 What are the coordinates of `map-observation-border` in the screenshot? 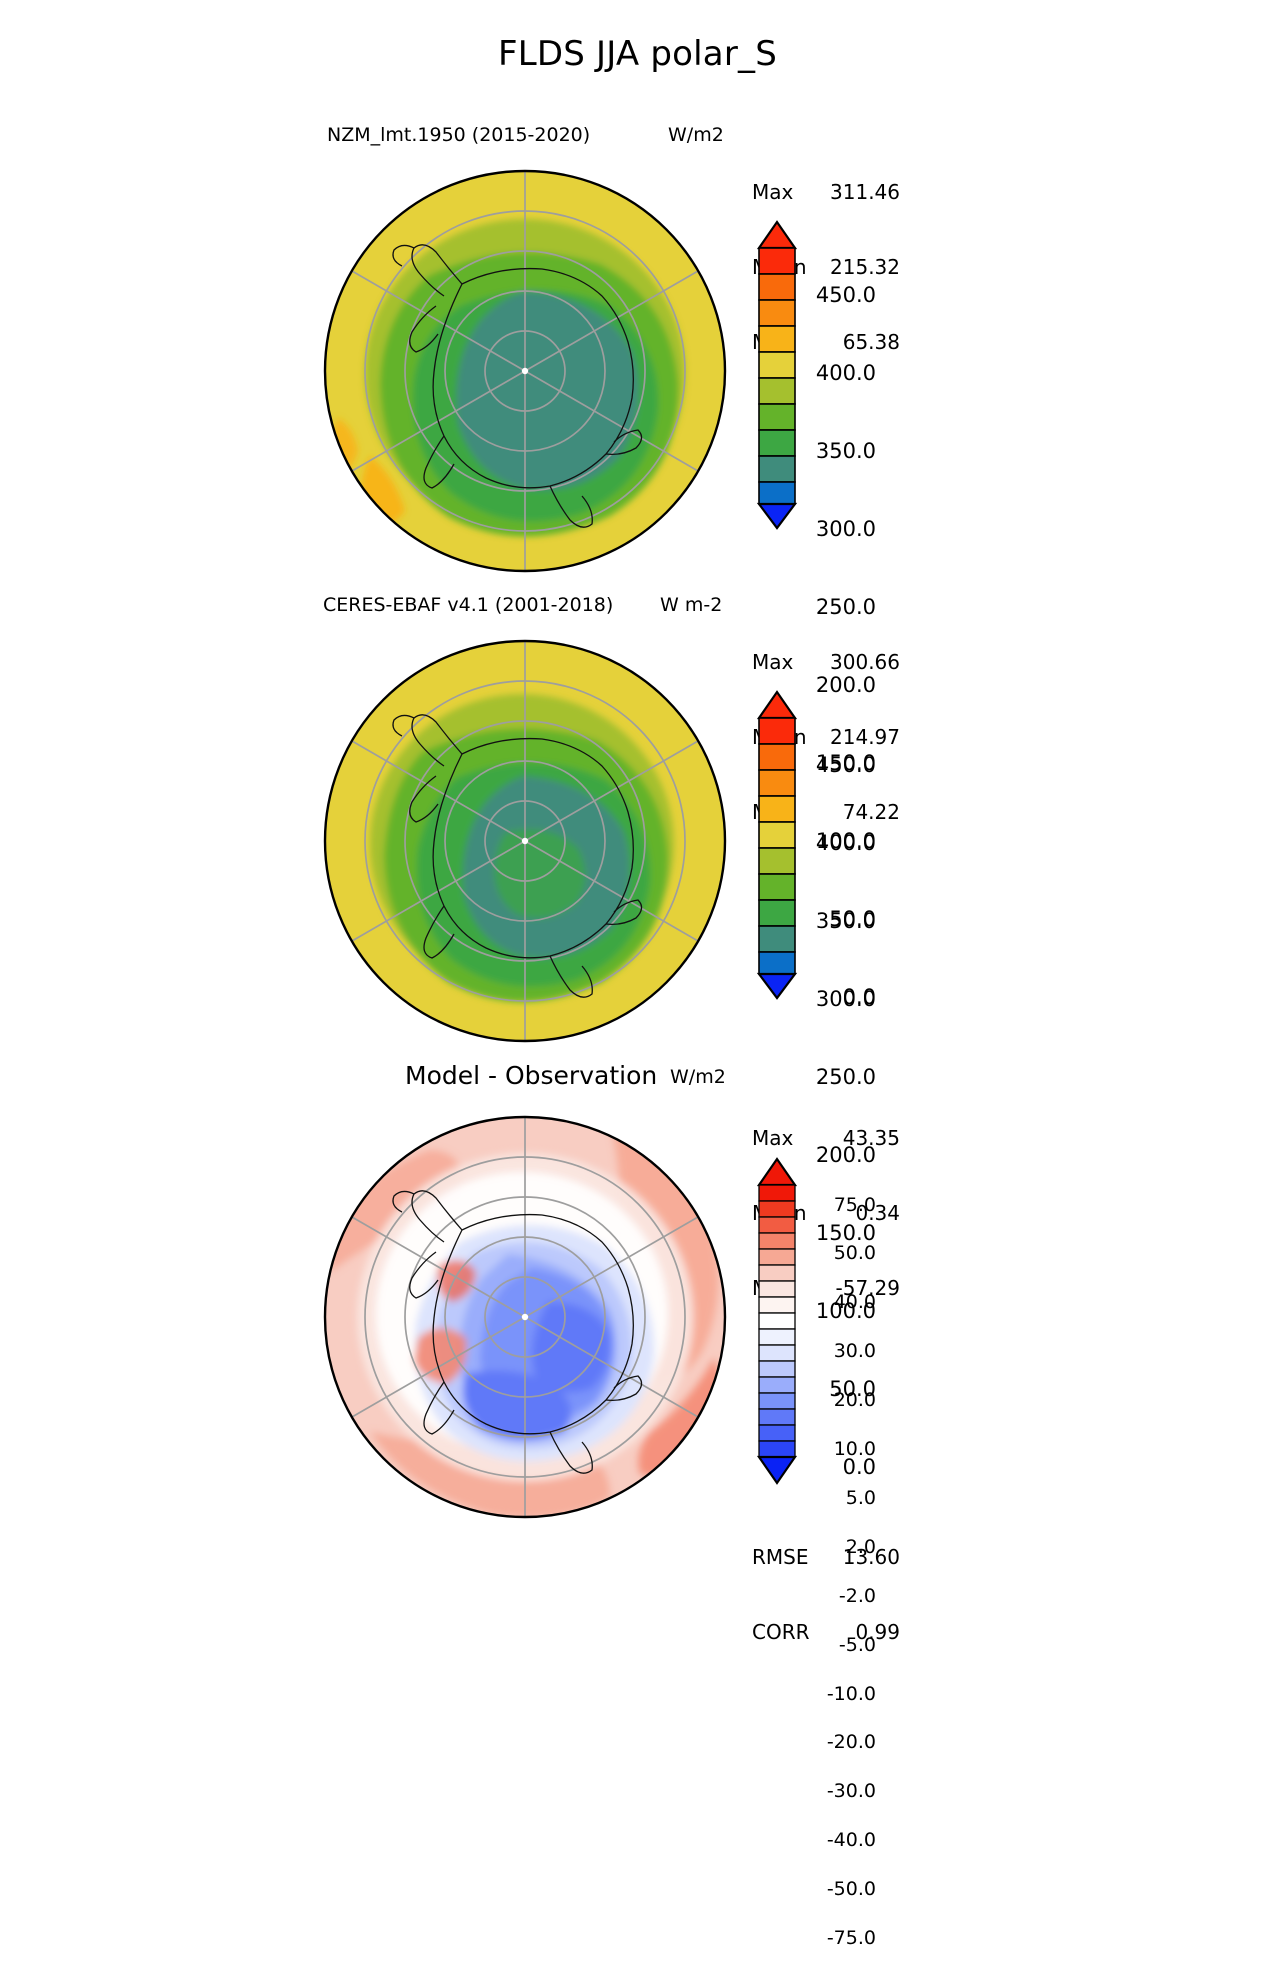 It's located at (525, 841).